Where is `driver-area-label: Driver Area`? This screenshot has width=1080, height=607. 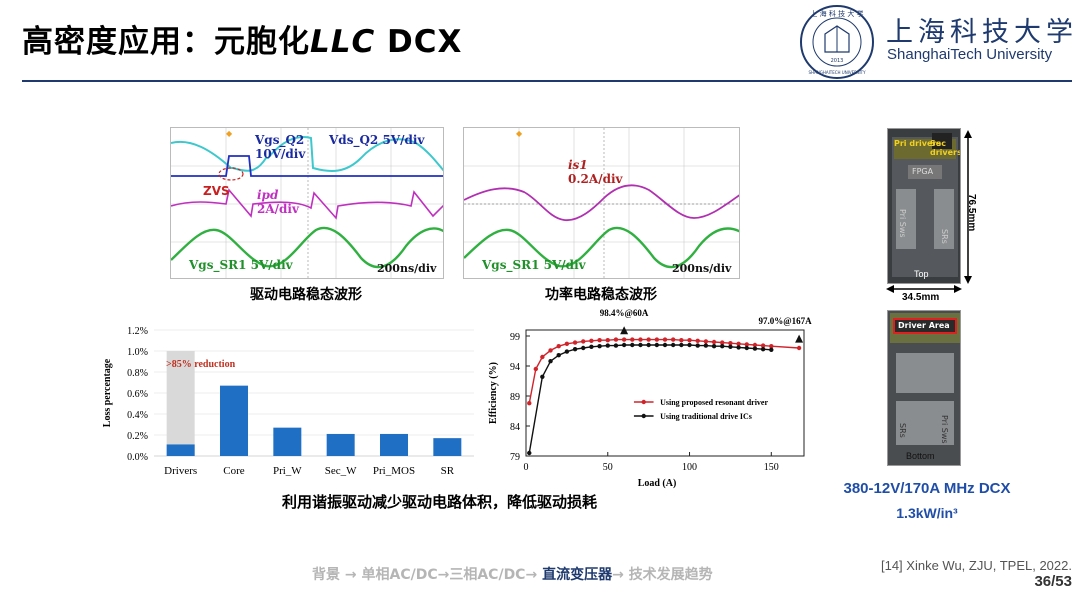
driver-area-label: Driver Area is located at coordinates (924, 325).